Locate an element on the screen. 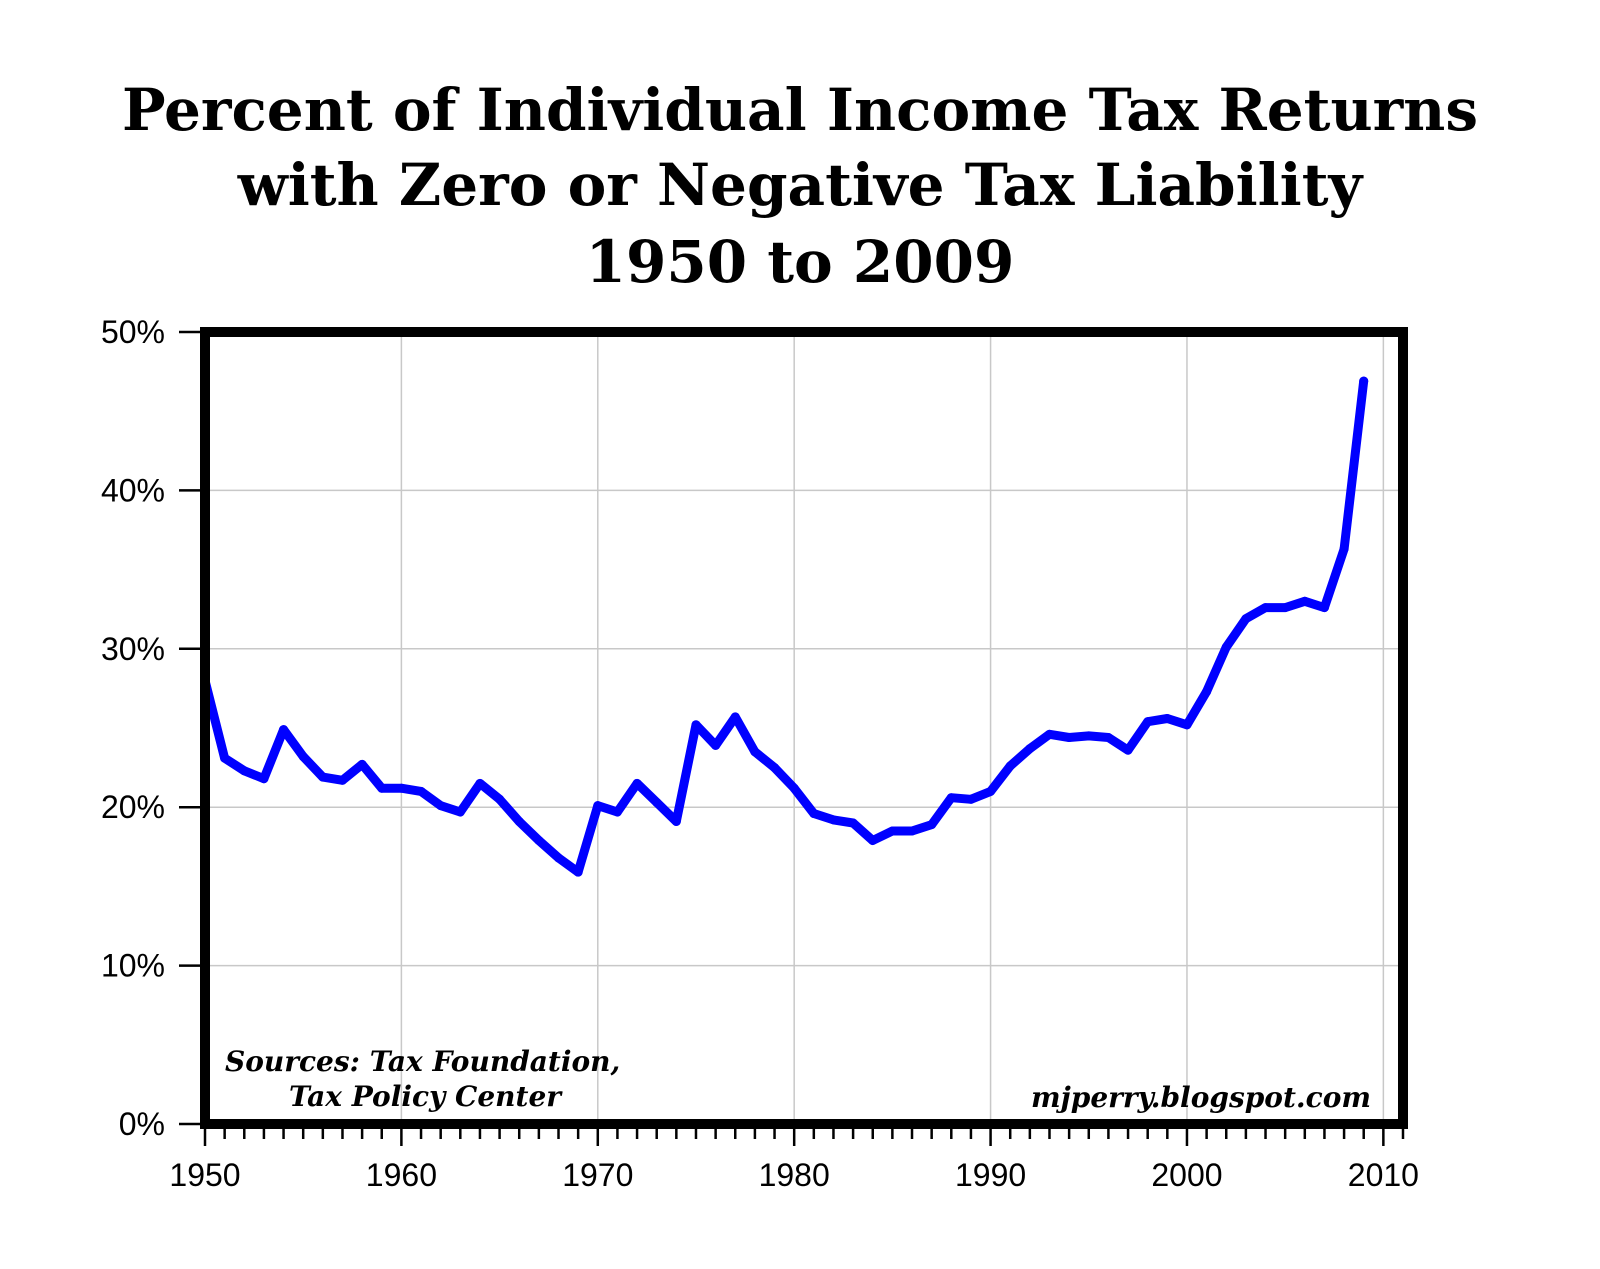 This screenshot has height=1269, width=1600. y-tick-label: 40% is located at coordinates (133, 490).